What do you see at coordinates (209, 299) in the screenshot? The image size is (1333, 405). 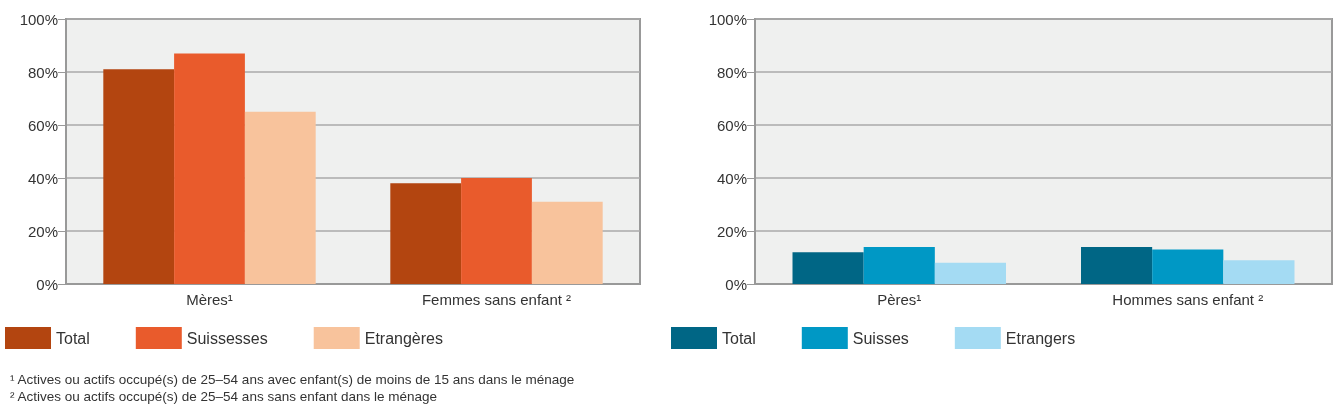 I see `x-tick-label: Mères¹` at bounding box center [209, 299].